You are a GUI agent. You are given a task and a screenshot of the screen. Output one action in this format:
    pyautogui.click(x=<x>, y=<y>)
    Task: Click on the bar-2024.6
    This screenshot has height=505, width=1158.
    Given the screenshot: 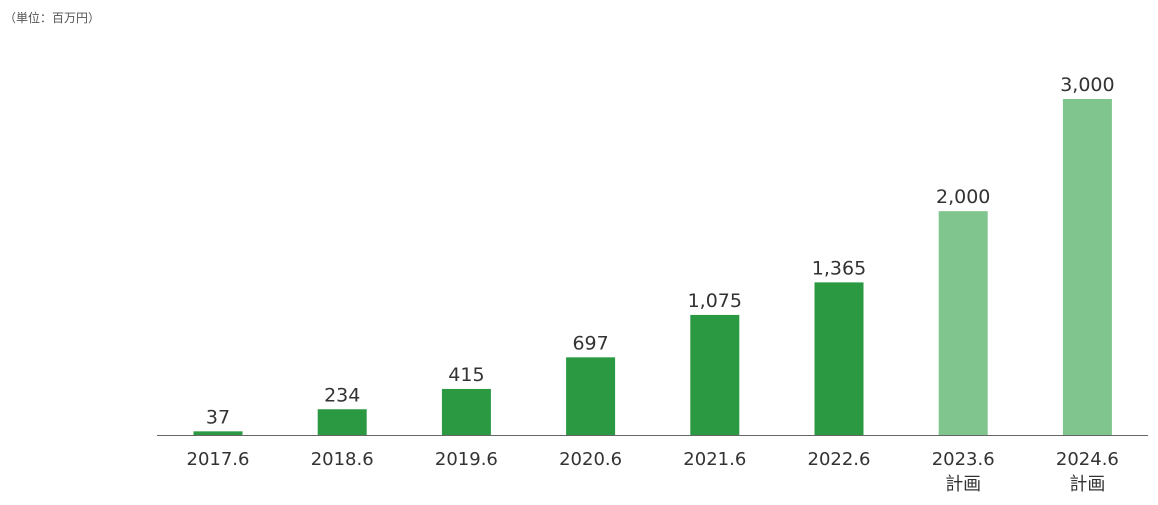 What is the action you would take?
    pyautogui.click(x=1087, y=267)
    